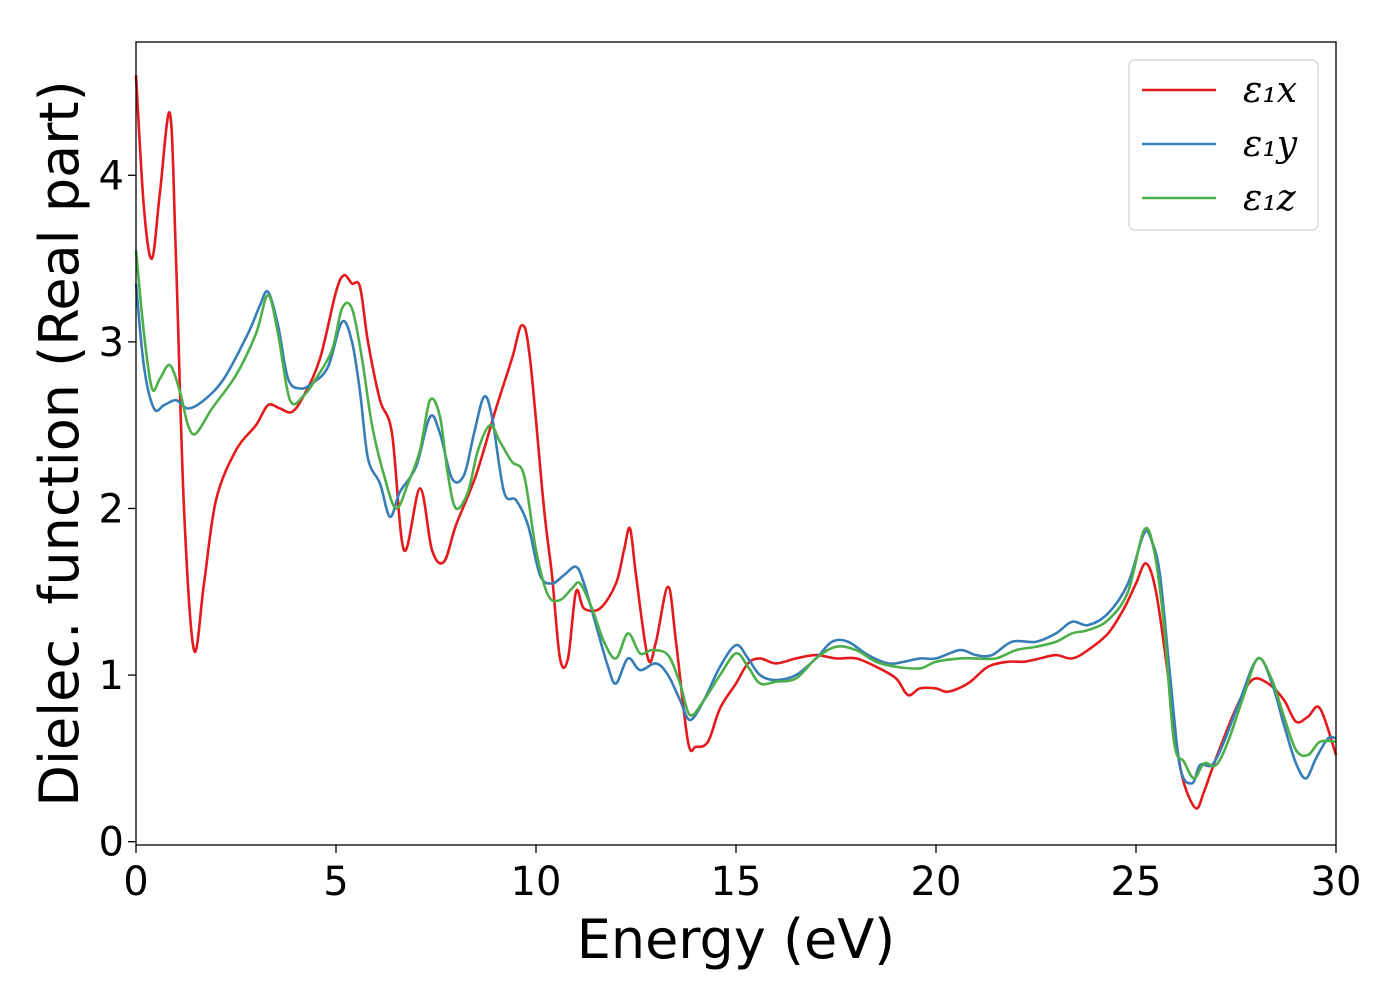  Describe the element at coordinates (1270, 198) in the screenshot. I see `legend-label-3: ε₁z` at that location.